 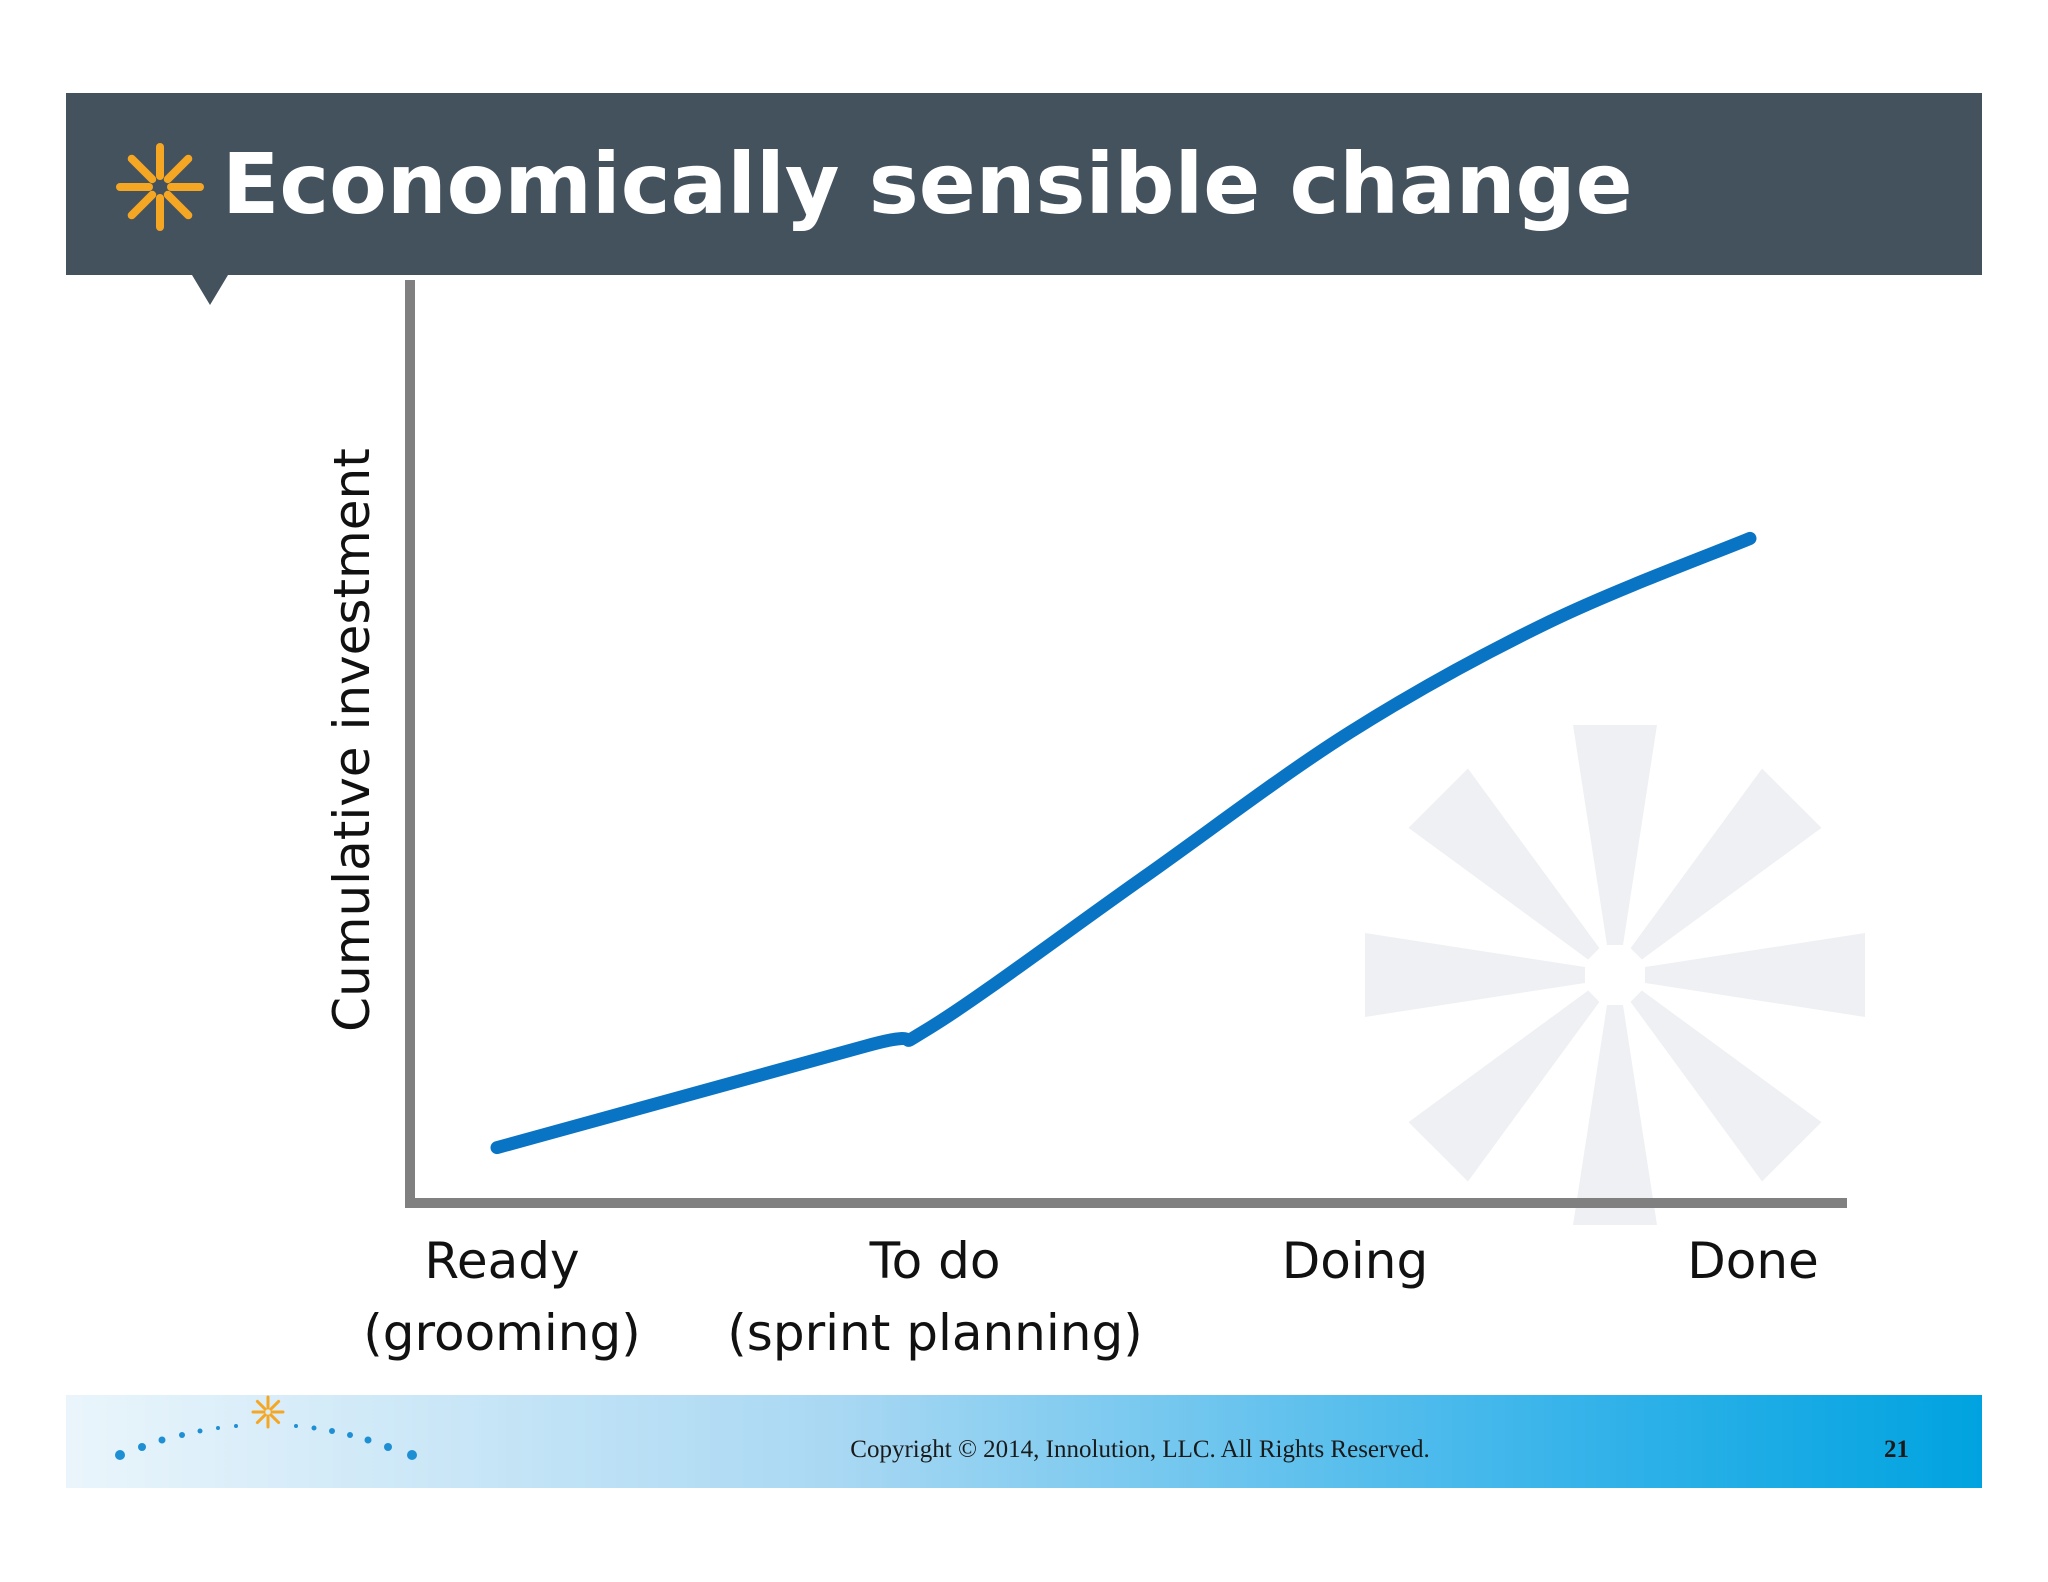 I want to click on x-tick-label: Doing, so click(x=1355, y=1261).